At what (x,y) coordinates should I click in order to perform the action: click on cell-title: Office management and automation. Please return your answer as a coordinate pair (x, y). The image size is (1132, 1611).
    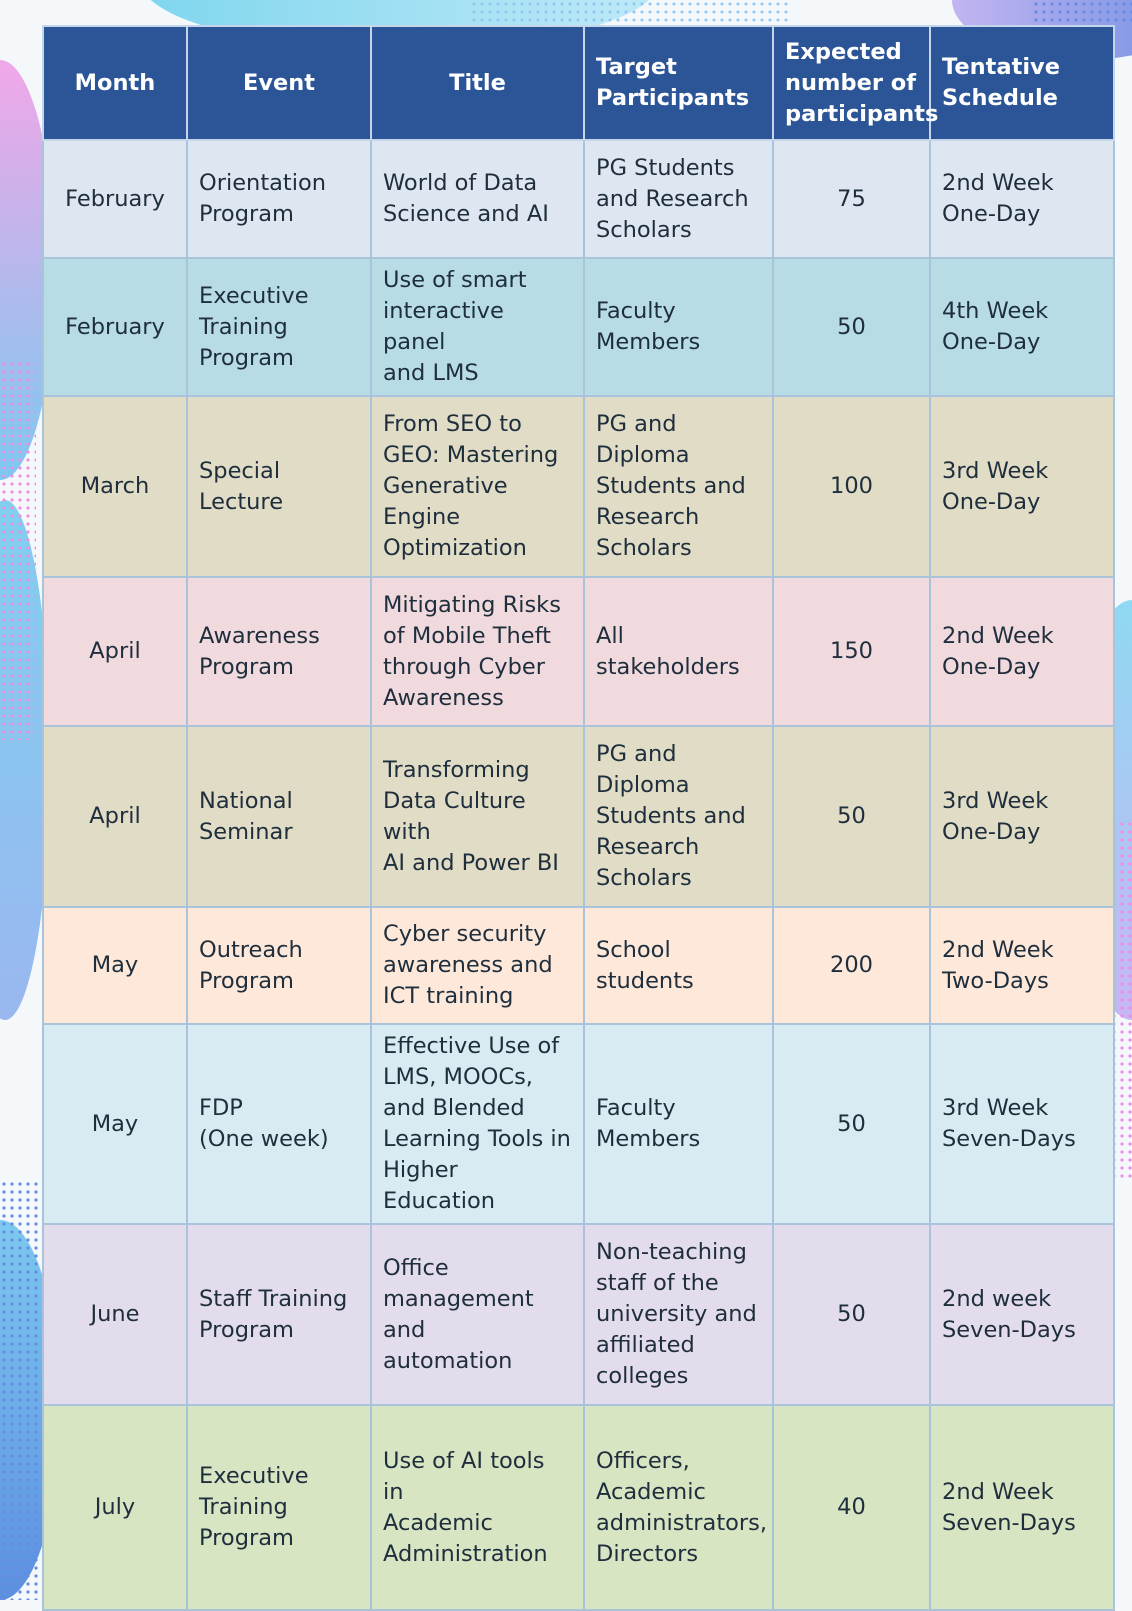
    Looking at the image, I should click on (477, 1314).